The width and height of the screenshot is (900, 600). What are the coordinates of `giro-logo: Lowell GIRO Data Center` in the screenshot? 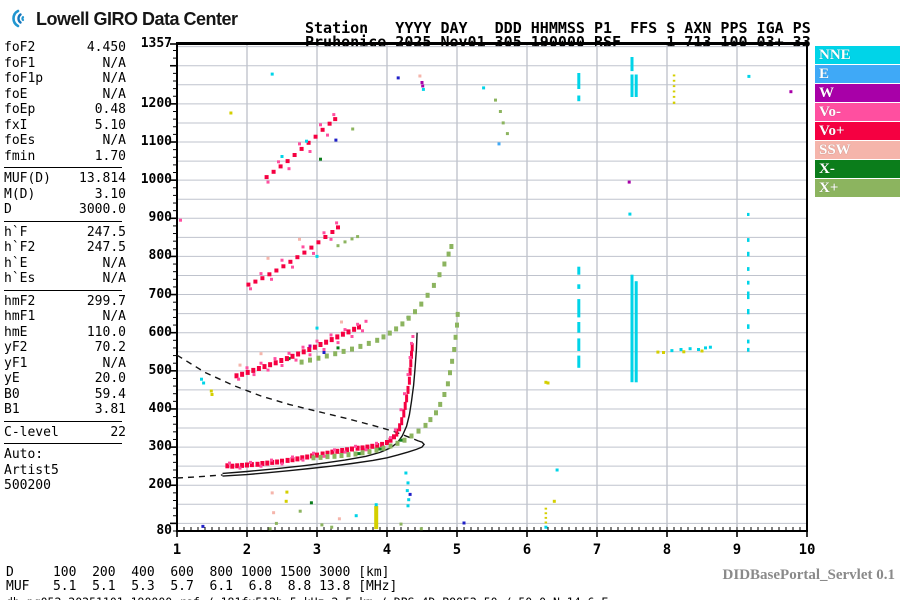 It's located at (123, 19).